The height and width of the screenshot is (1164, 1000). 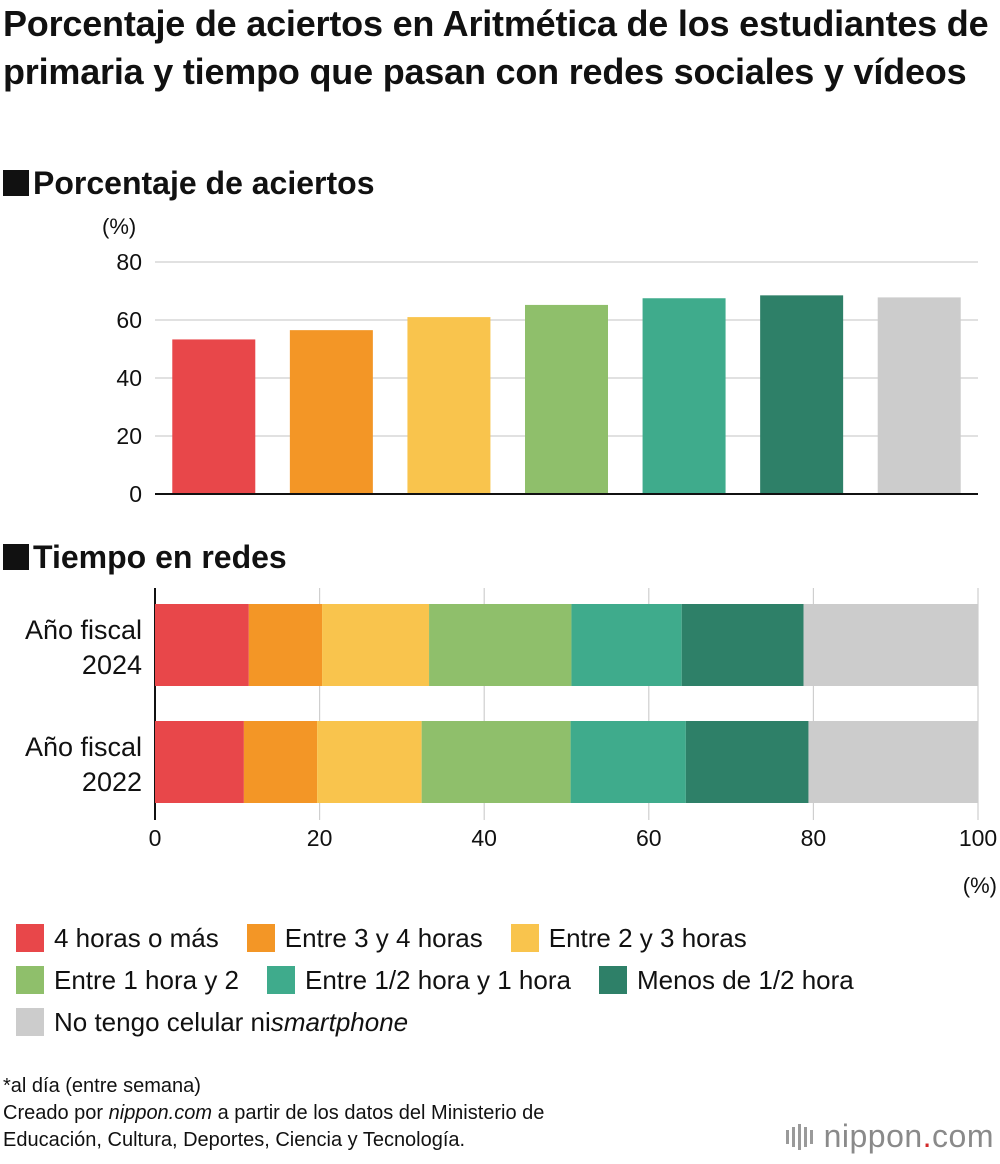 What do you see at coordinates (112, 782) in the screenshot?
I see `row-label: 2022` at bounding box center [112, 782].